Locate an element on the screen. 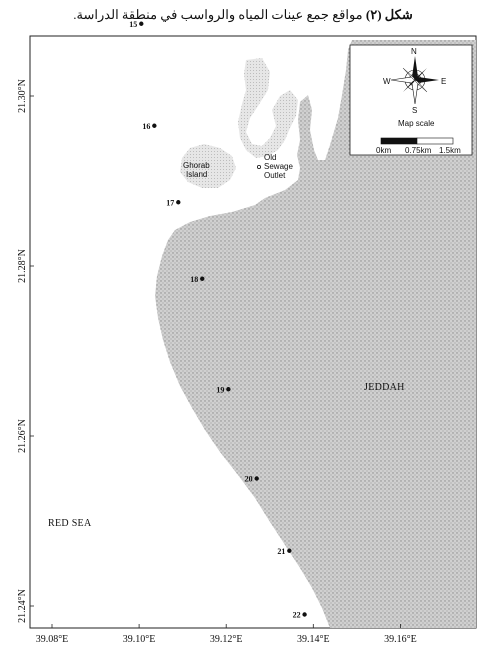 Image resolution: width=486 pixels, height=649 pixels. longitude-labels: 39.08°E 39.10°E 39.12°E 39.14°E 39.16°E is located at coordinates (226, 634).